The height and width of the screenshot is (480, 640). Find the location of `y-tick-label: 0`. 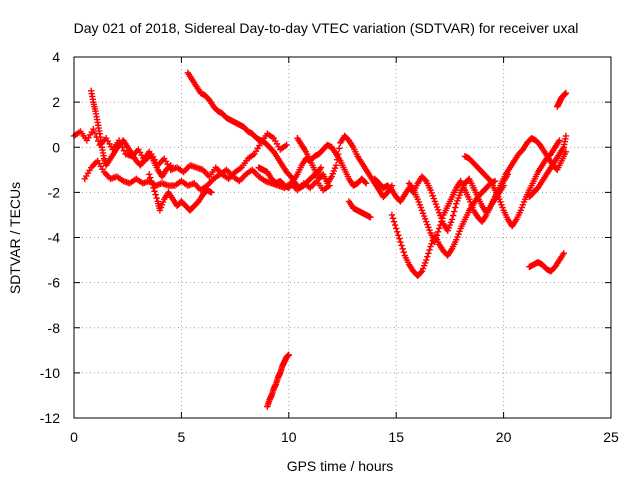

y-tick-label: 0 is located at coordinates (56, 147).